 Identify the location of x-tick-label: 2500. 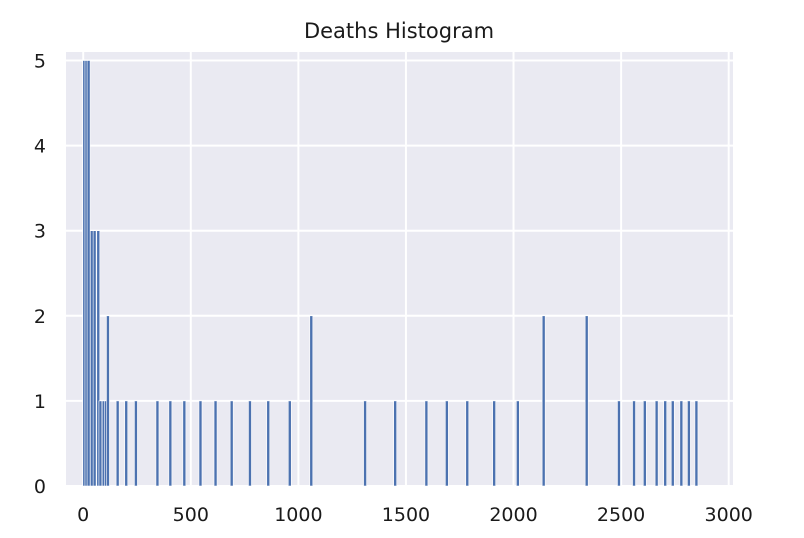
(621, 515).